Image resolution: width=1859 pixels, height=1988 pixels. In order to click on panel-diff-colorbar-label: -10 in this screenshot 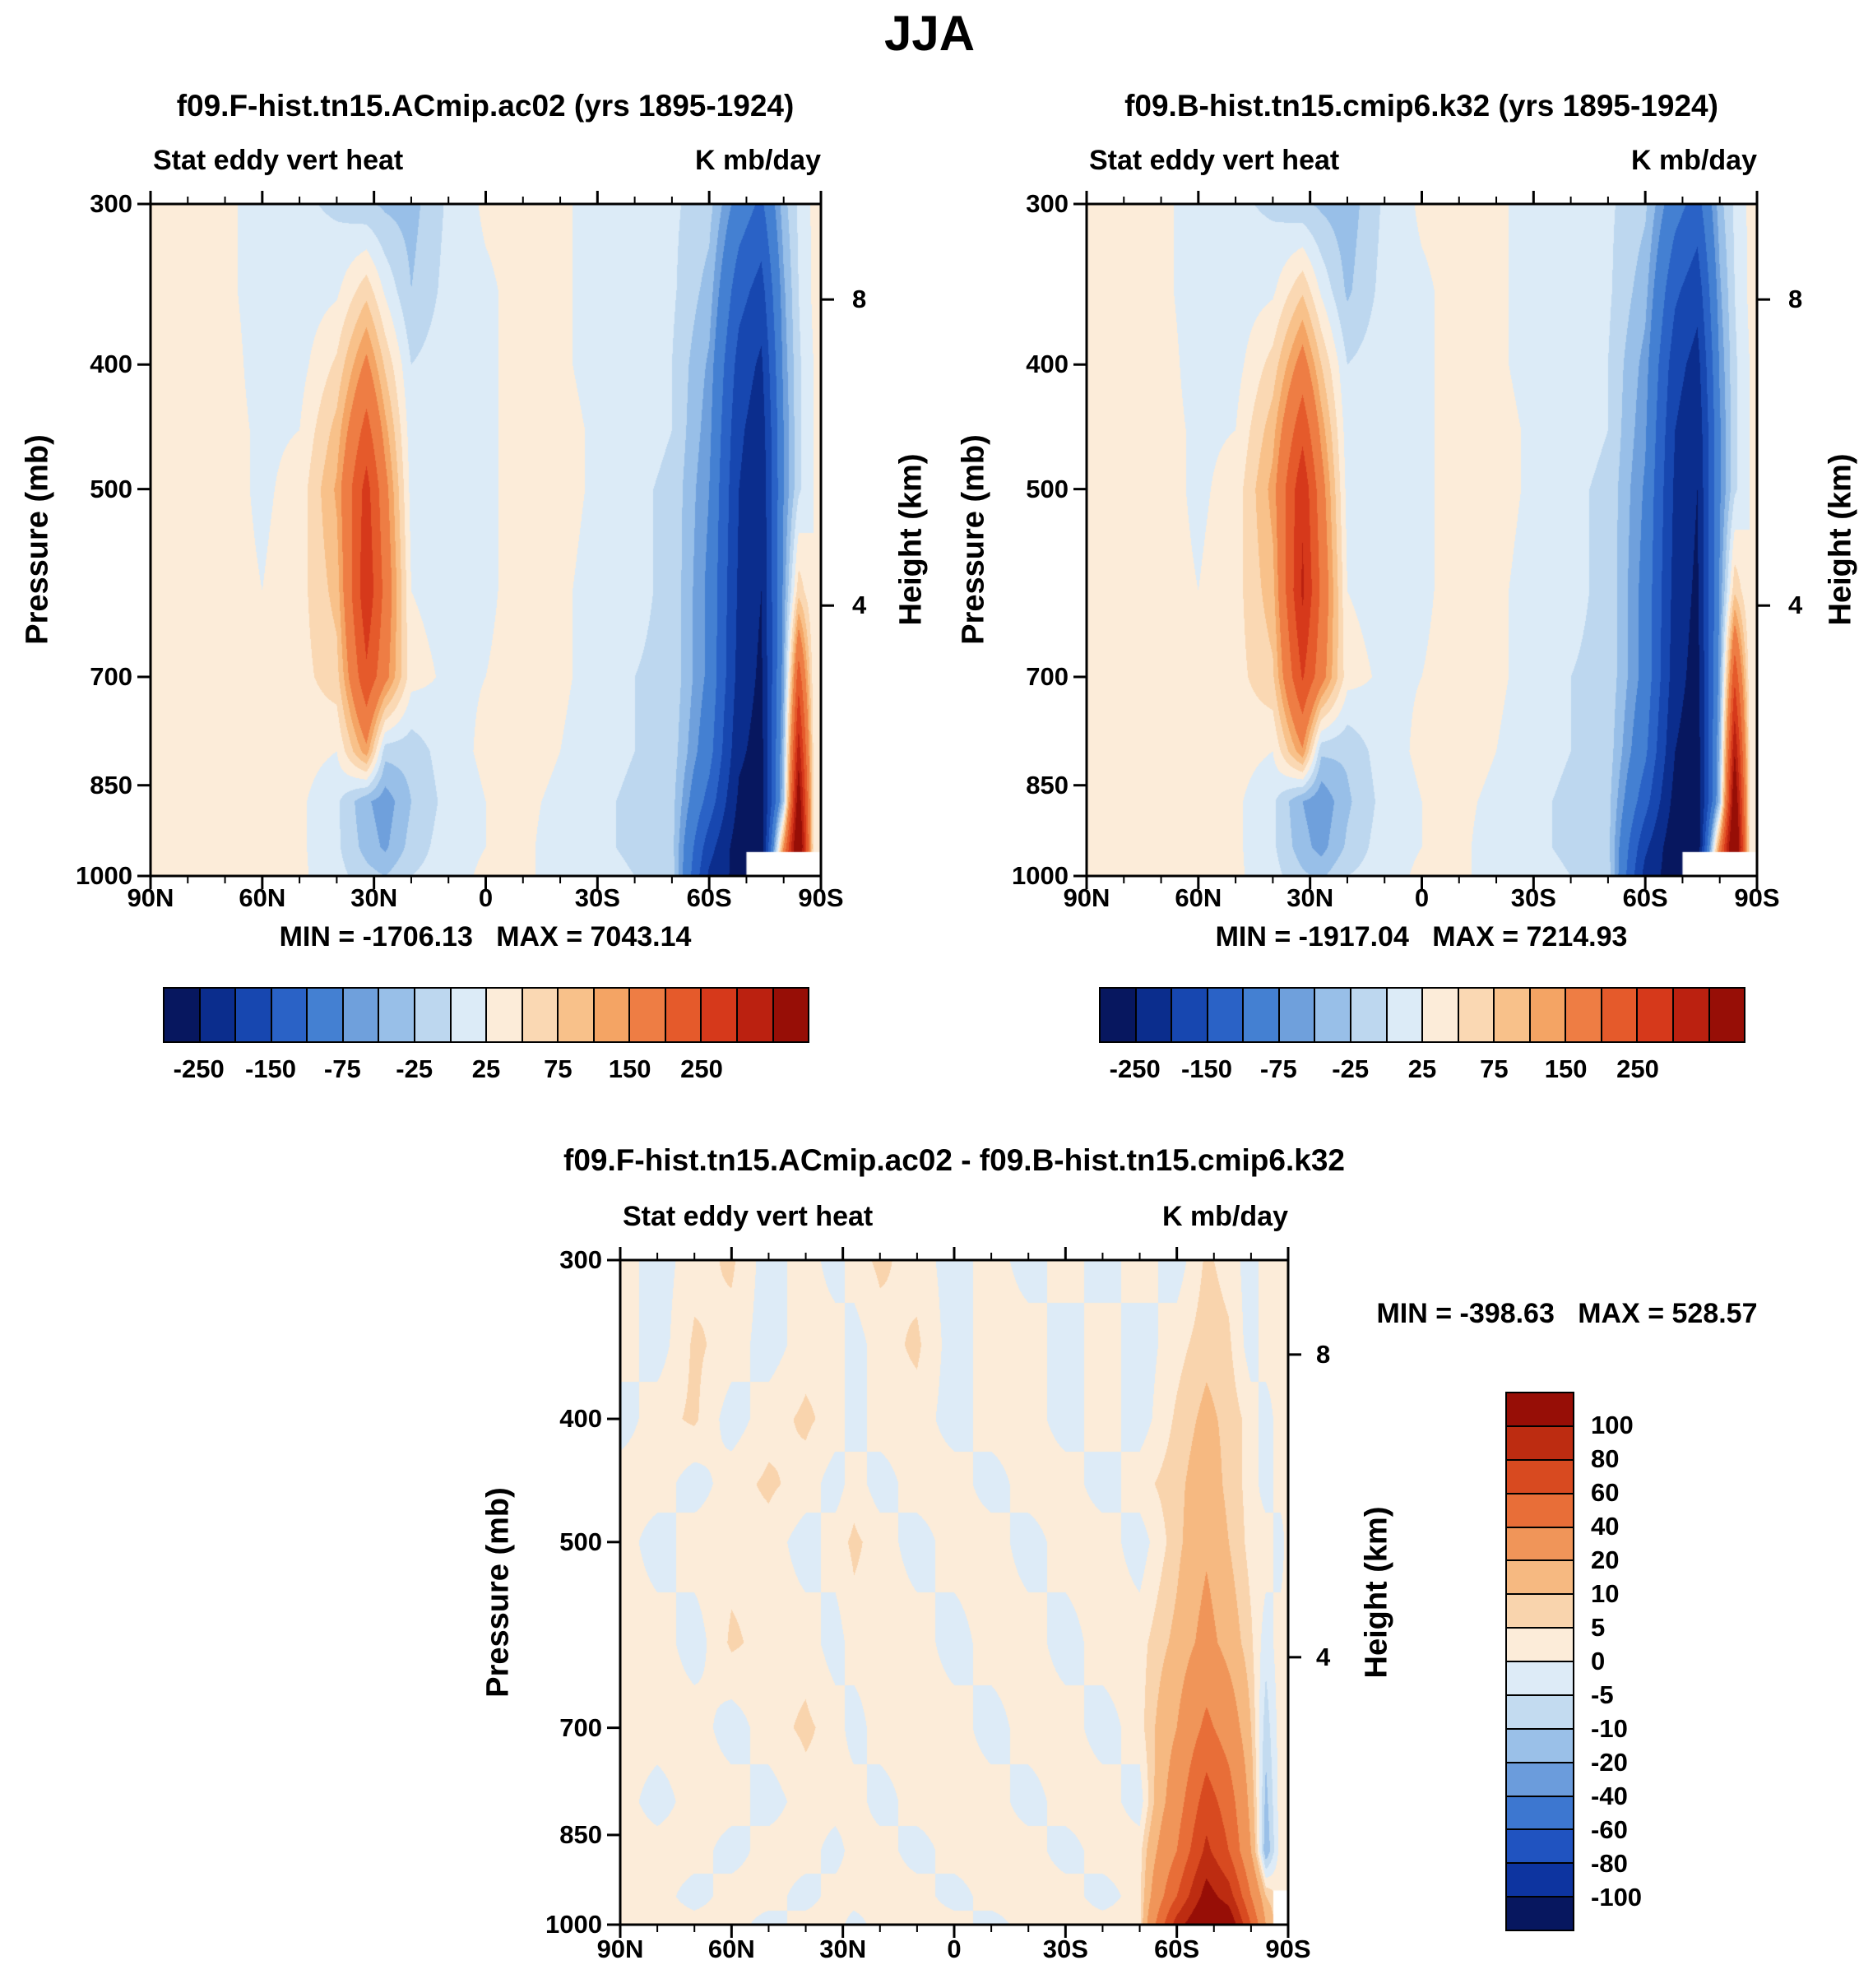, I will do `click(1609, 1729)`.